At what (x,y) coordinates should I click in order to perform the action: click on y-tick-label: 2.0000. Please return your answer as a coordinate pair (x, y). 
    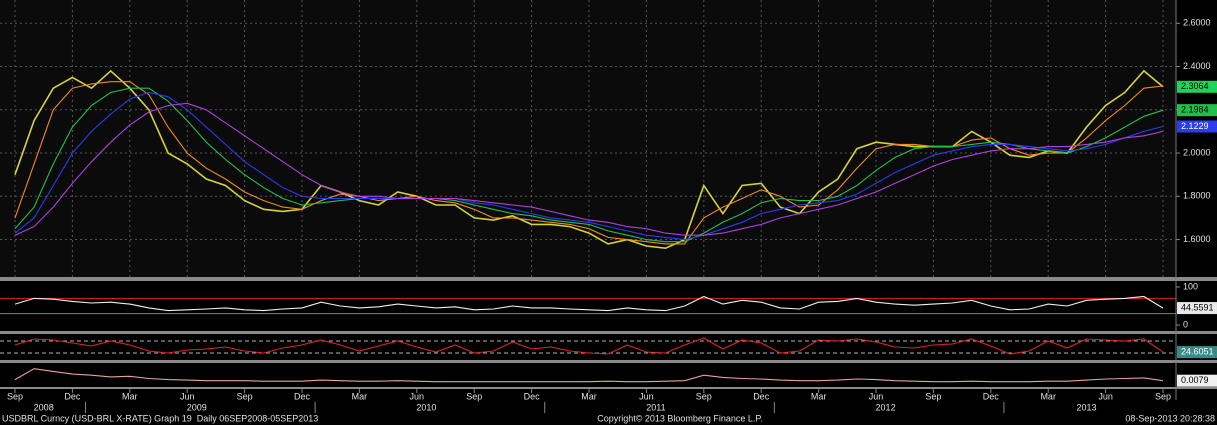
    Looking at the image, I should click on (1197, 152).